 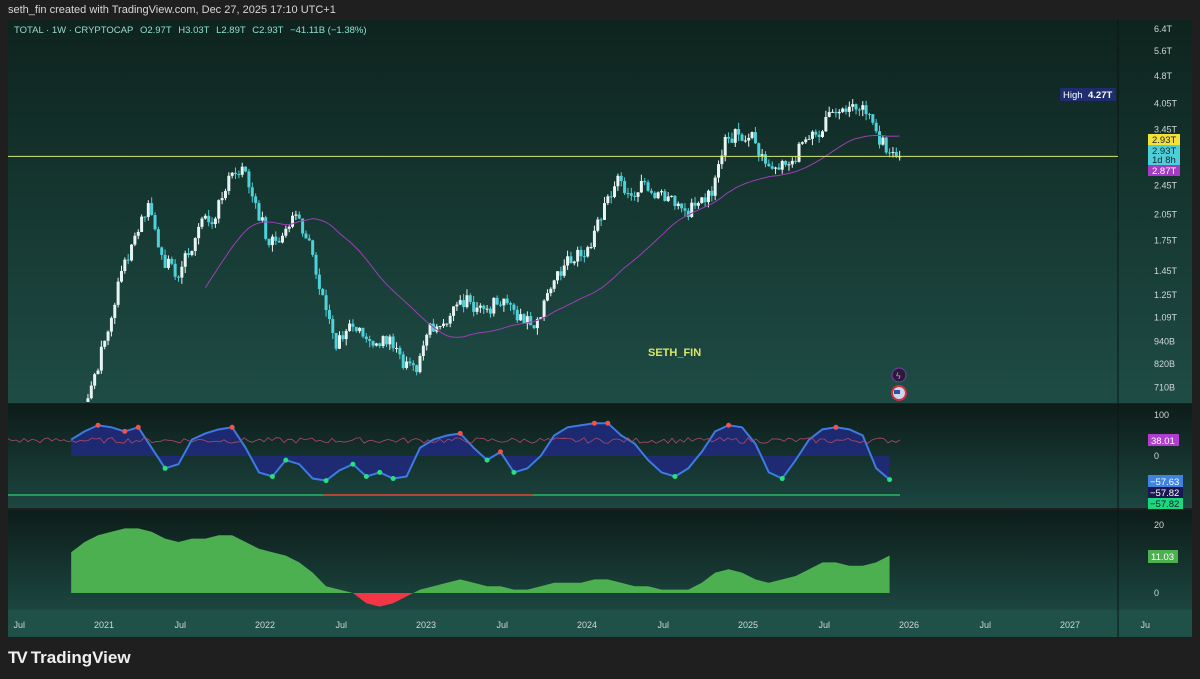 What do you see at coordinates (69, 658) in the screenshot?
I see `tradingview-logo: TV TradingView` at bounding box center [69, 658].